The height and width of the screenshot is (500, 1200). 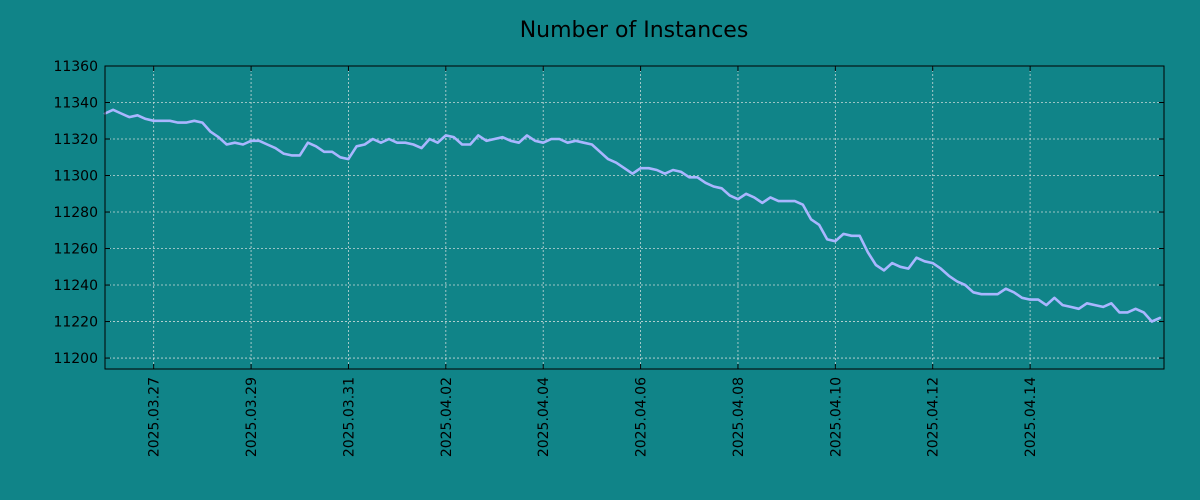 What do you see at coordinates (75, 359) in the screenshot?
I see `y-tick-label: 11200` at bounding box center [75, 359].